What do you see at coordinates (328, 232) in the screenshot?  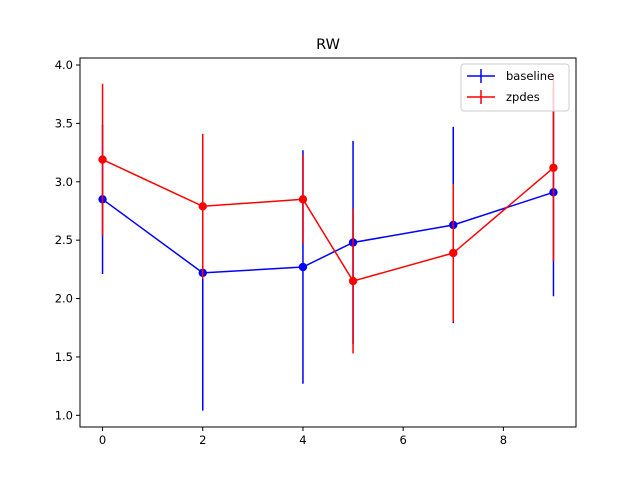 I see `series-line` at bounding box center [328, 232].